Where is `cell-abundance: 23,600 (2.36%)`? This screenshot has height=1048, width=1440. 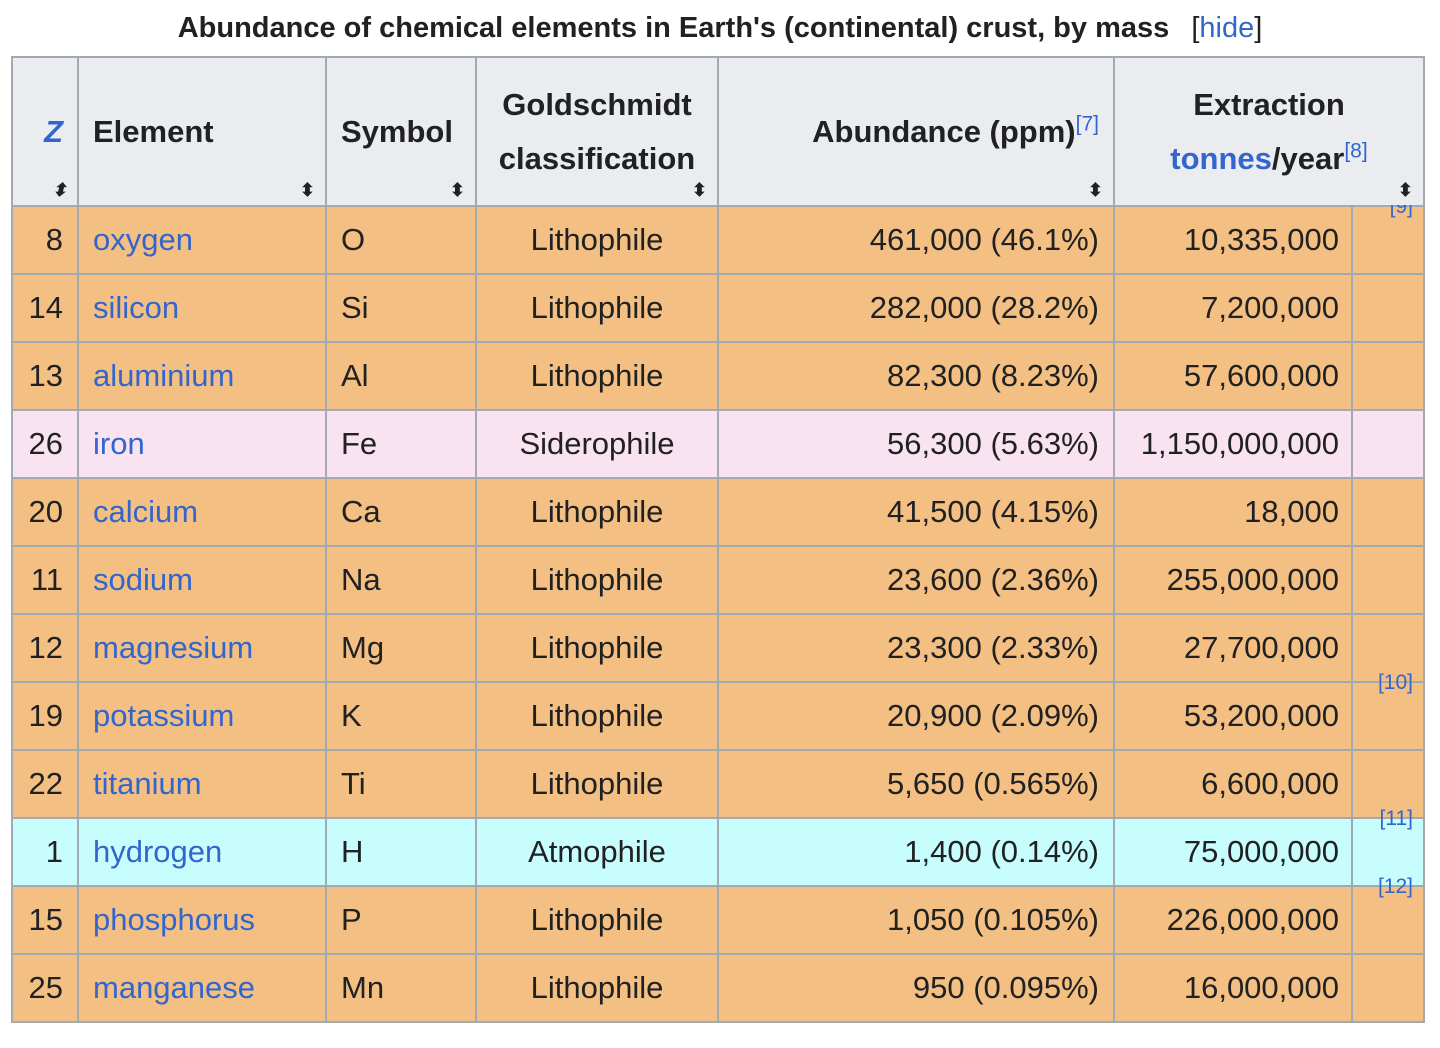
cell-abundance: 23,600 (2.36%) is located at coordinates (916, 580).